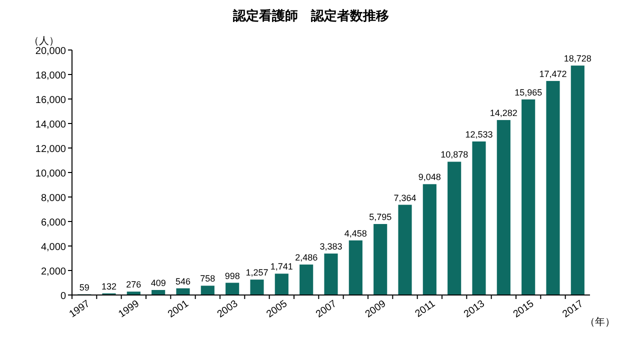 Image resolution: width=622 pixels, height=341 pixels. Describe the element at coordinates (331, 247) in the screenshot. I see `data-label: 3,383` at that location.